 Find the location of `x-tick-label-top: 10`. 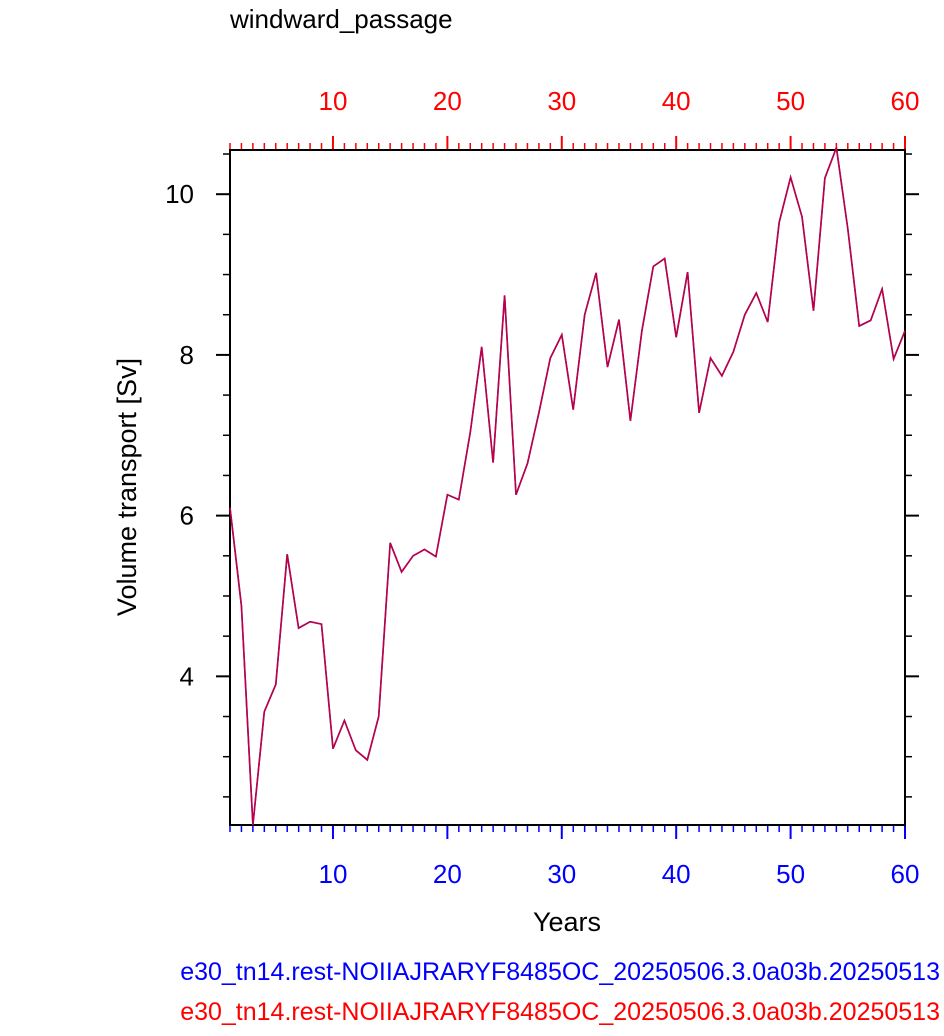

x-tick-label-top: 10 is located at coordinates (333, 101).